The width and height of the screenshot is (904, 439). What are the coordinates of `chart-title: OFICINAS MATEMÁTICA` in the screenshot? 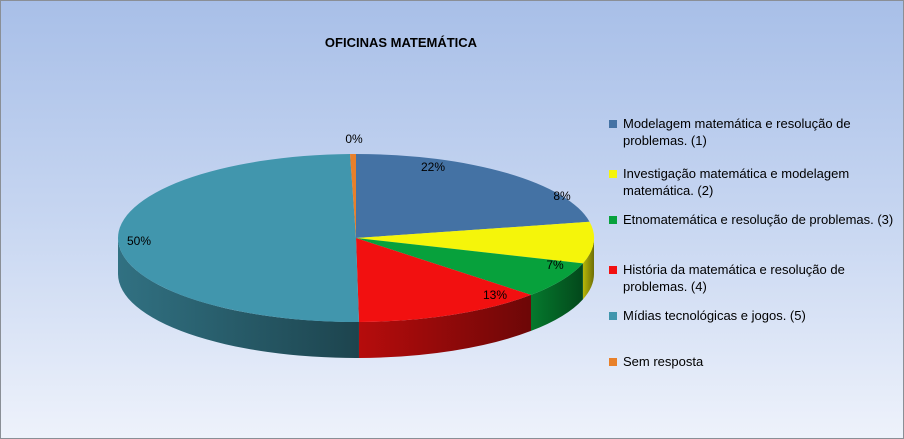 It's located at (401, 42).